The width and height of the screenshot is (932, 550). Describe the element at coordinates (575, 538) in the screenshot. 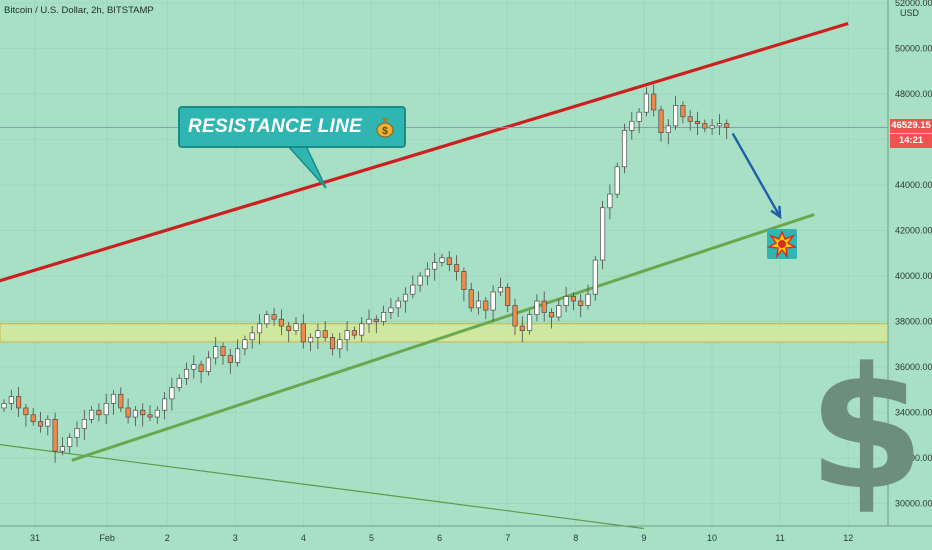

I see `x-tick-label: 8` at that location.